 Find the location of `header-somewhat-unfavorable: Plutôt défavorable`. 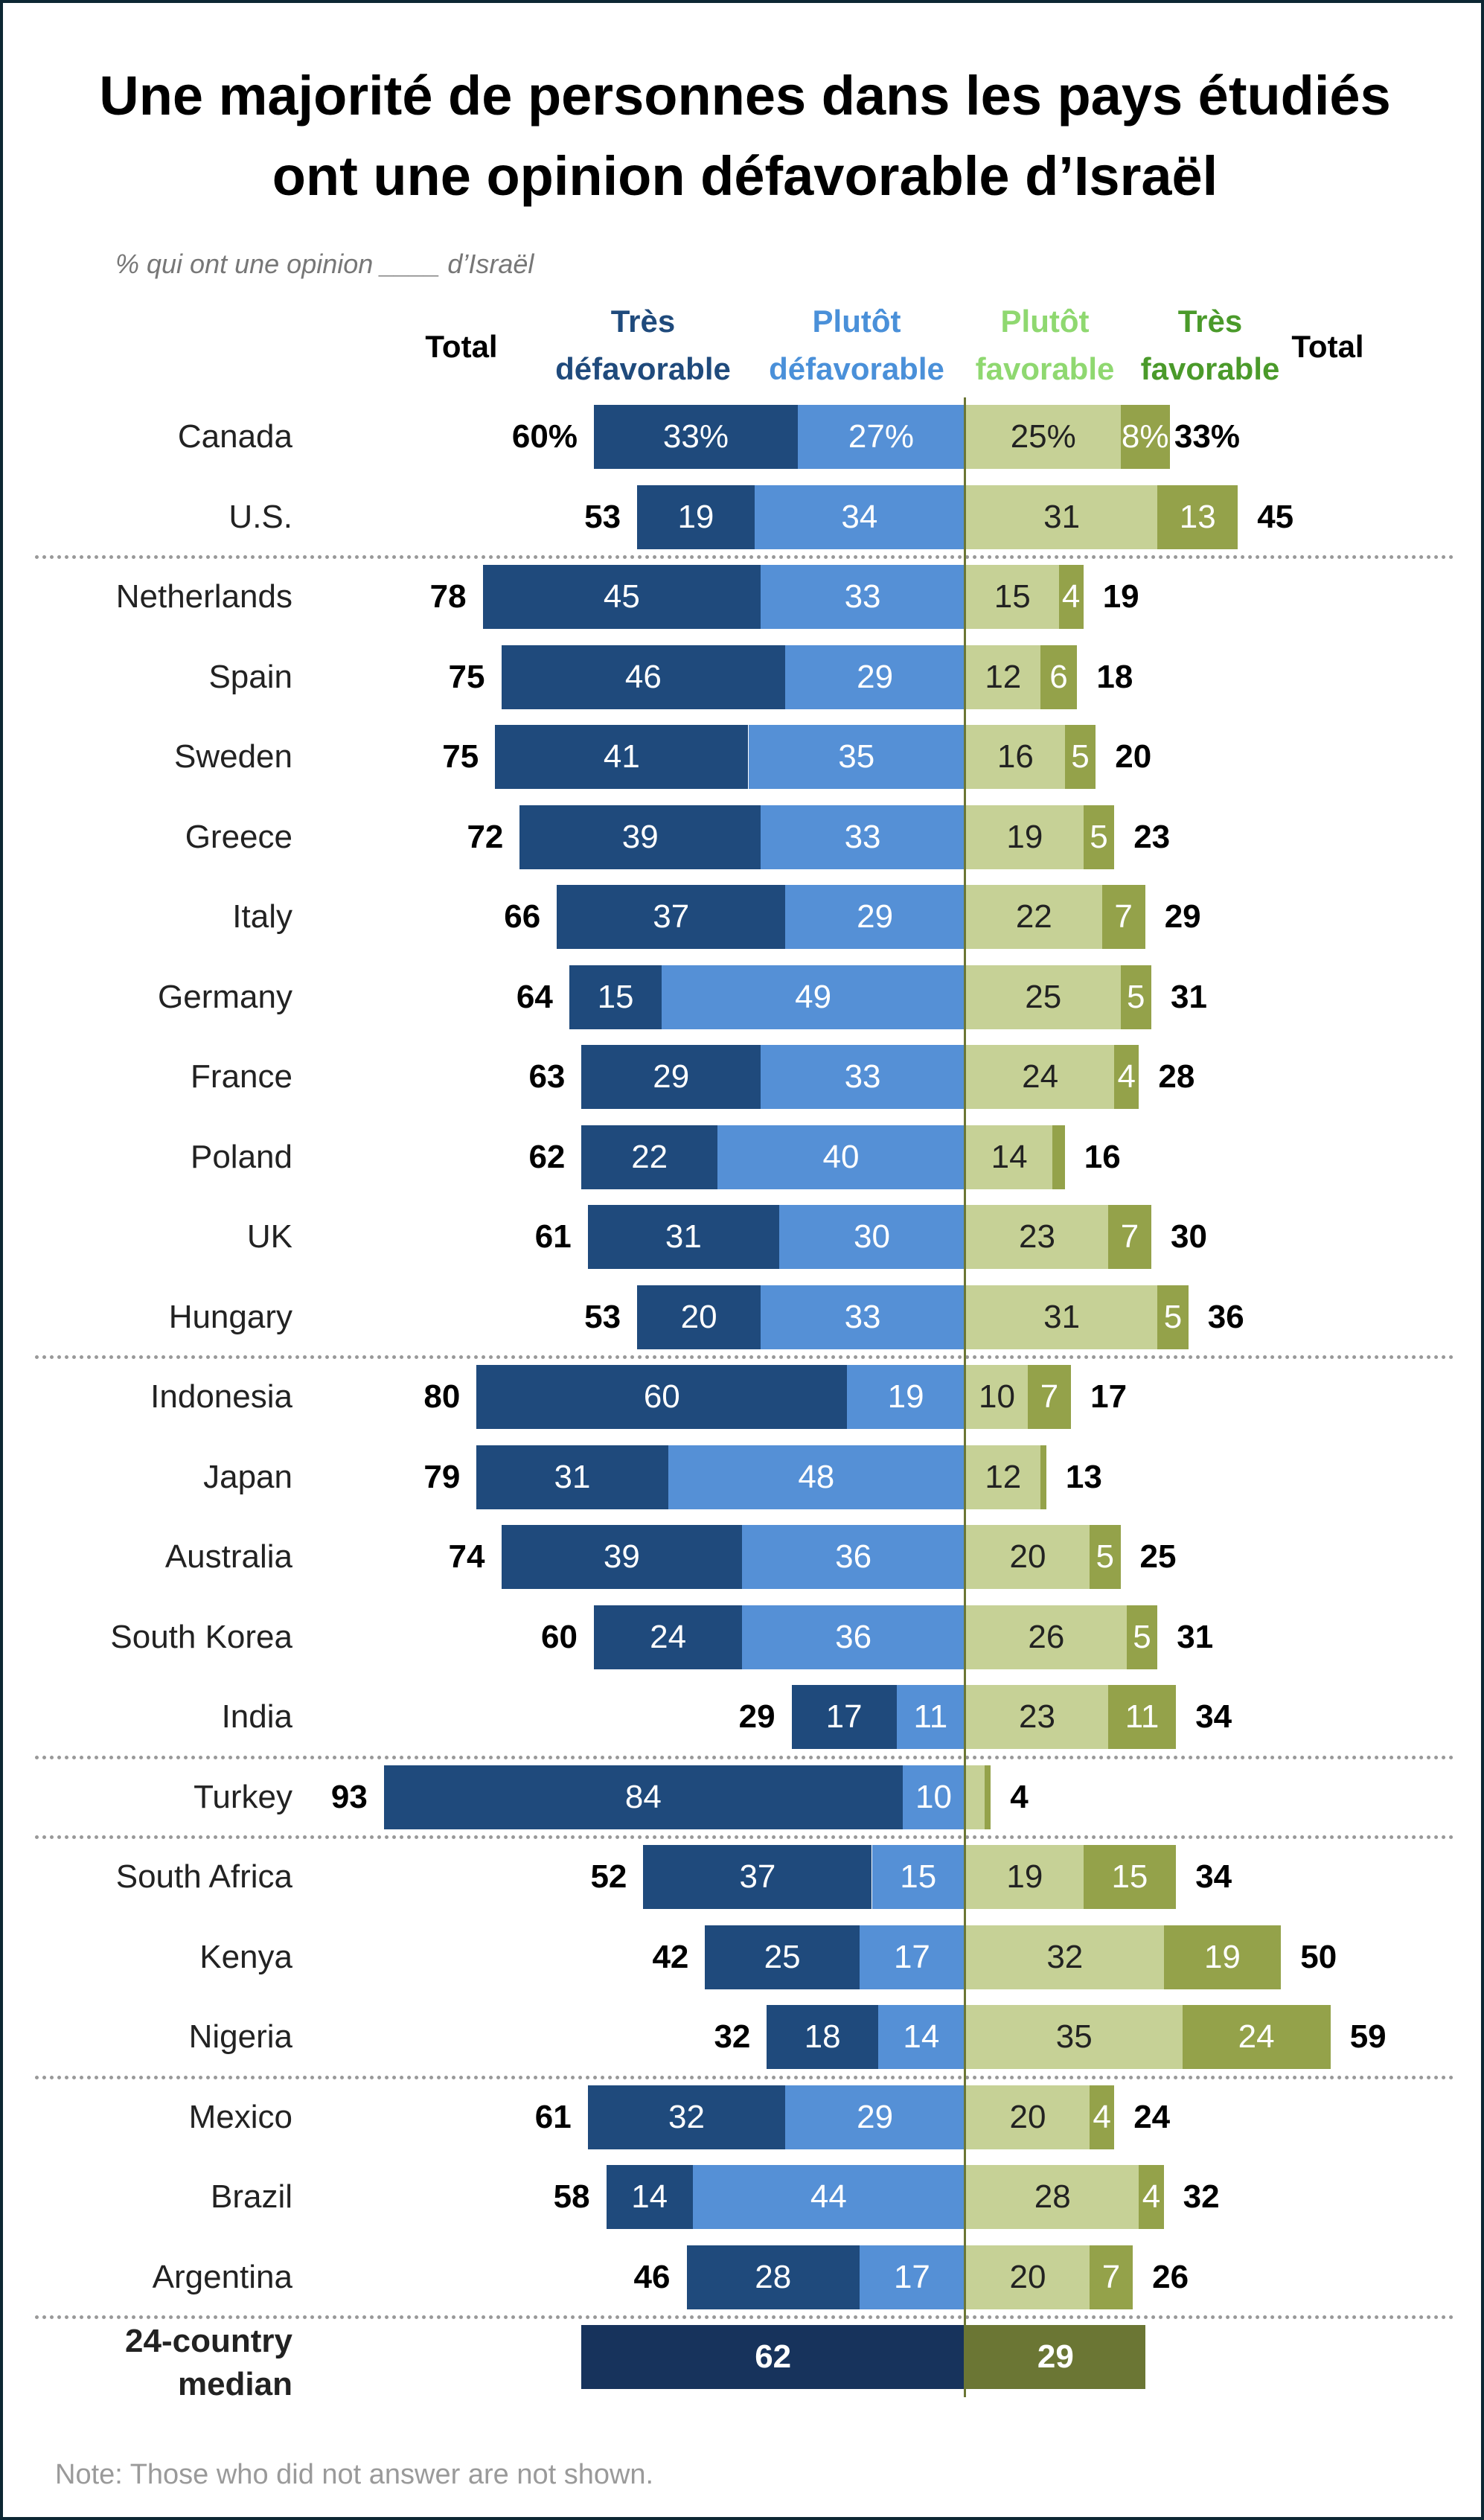

header-somewhat-unfavorable: Plutôt défavorable is located at coordinates (856, 345).